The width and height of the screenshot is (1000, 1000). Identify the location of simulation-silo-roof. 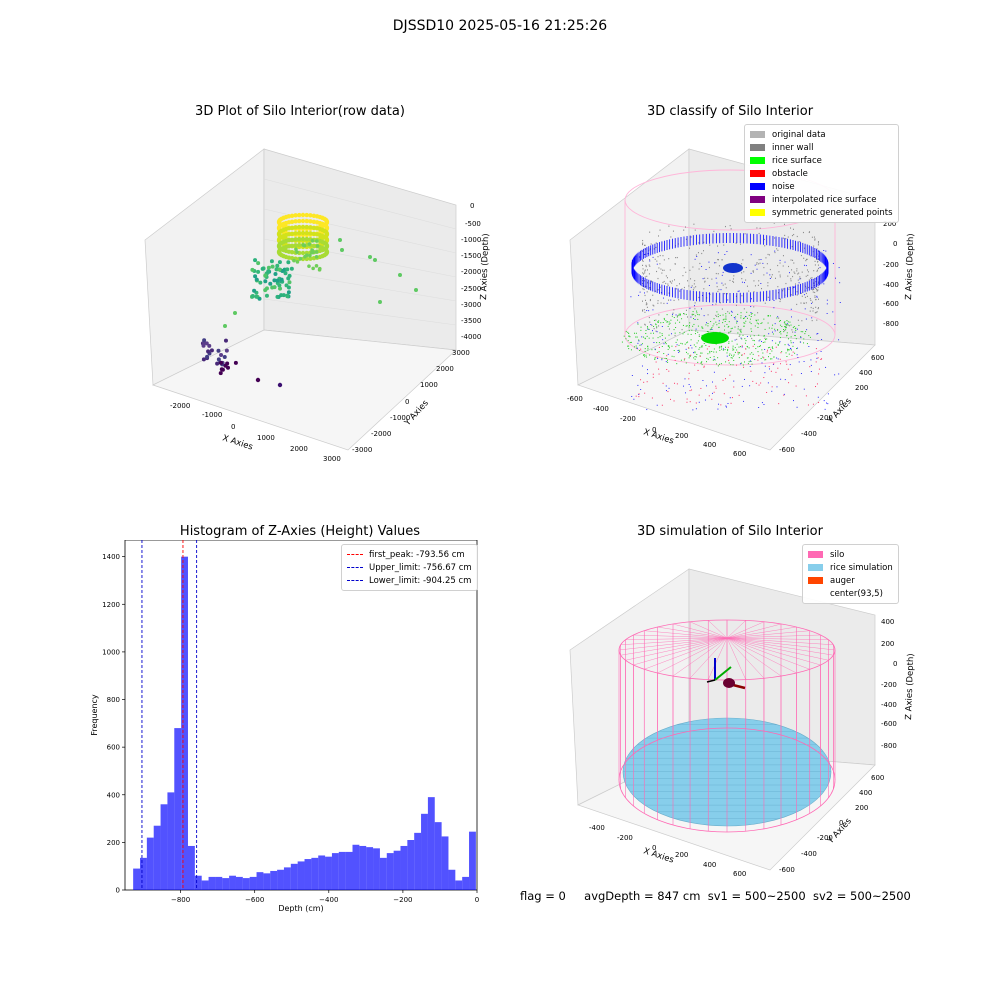
(692, 655).